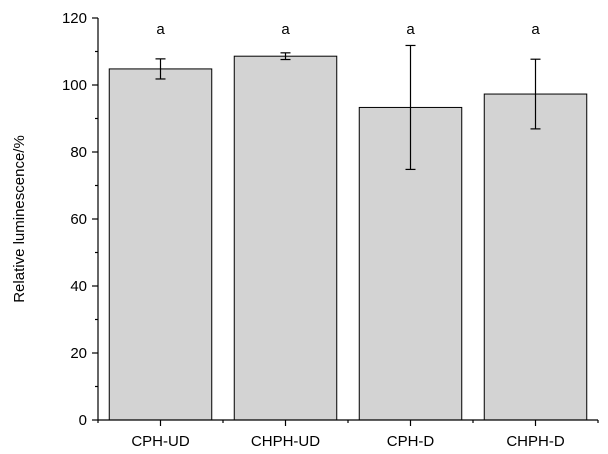  Describe the element at coordinates (160, 29) in the screenshot. I see `significance-label-cph-ud: a` at that location.